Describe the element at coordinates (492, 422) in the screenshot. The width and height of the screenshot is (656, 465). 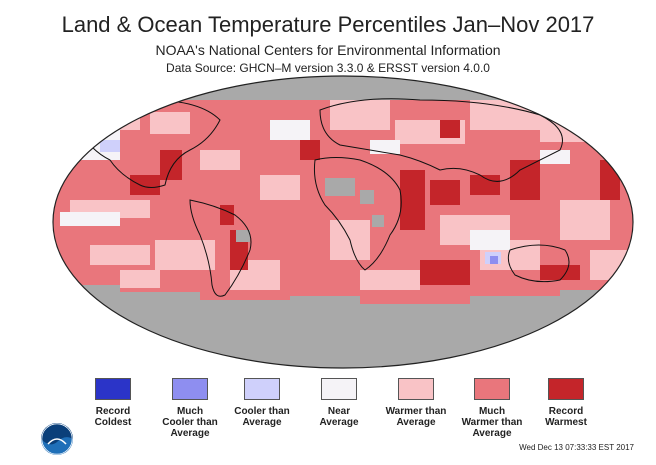
I see `legend-label: Much Warmer than Average` at that location.